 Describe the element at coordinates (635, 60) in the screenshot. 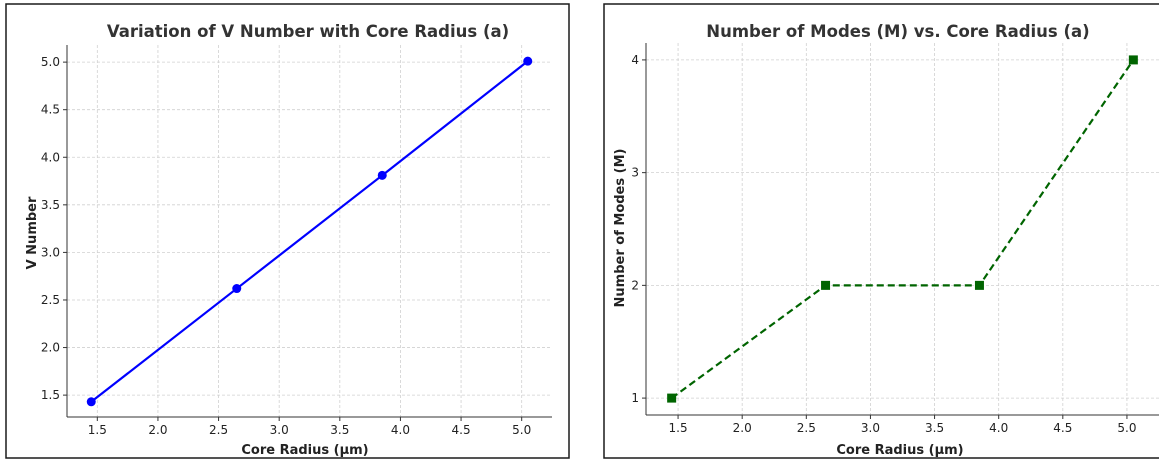

I see `y-tick-label: 4` at that location.